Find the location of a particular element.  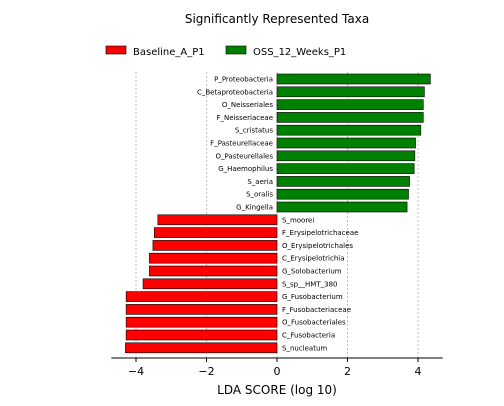

row-label-S_sp__HMT_380: S_sp__HMT_380 is located at coordinates (309, 284).